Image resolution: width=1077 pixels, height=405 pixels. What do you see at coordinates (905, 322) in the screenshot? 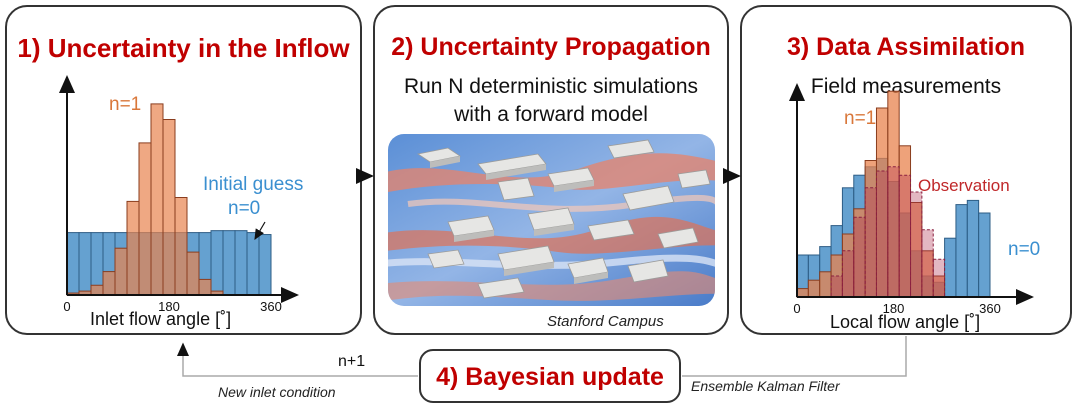
I see `x-axis-label: Local flow angle [˚]` at bounding box center [905, 322].